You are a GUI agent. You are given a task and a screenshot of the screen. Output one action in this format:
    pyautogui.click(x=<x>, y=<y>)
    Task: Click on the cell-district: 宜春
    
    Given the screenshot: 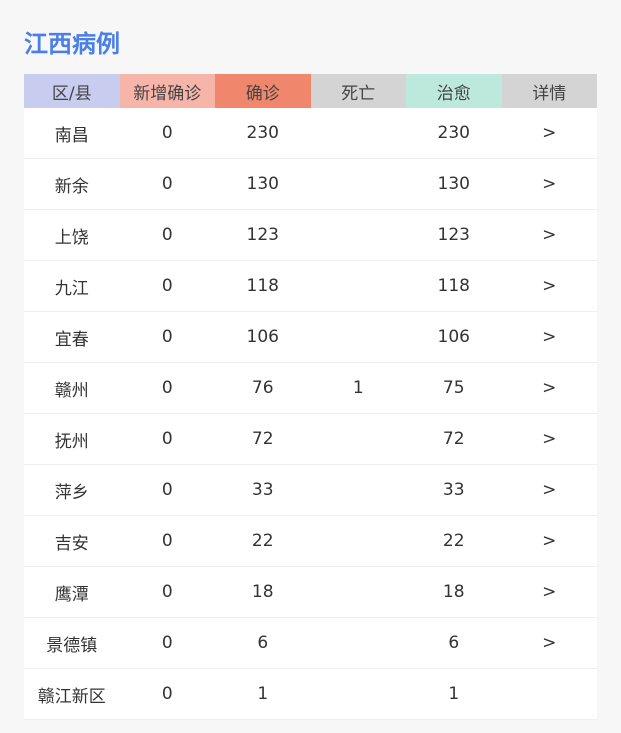 What is the action you would take?
    pyautogui.click(x=72, y=337)
    